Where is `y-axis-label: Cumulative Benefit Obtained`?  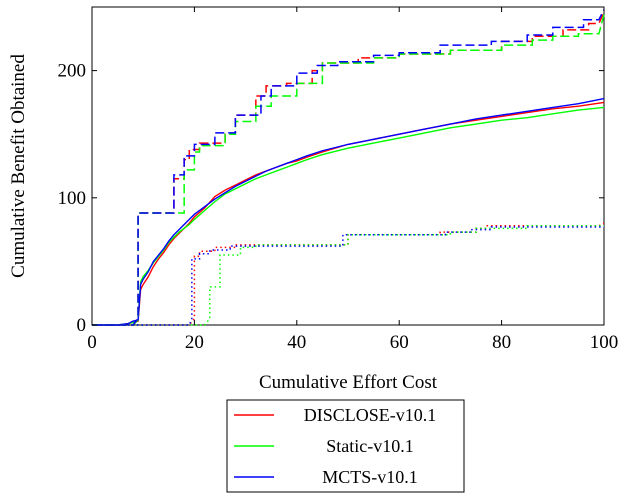 y-axis-label: Cumulative Benefit Obtained is located at coordinates (18, 166).